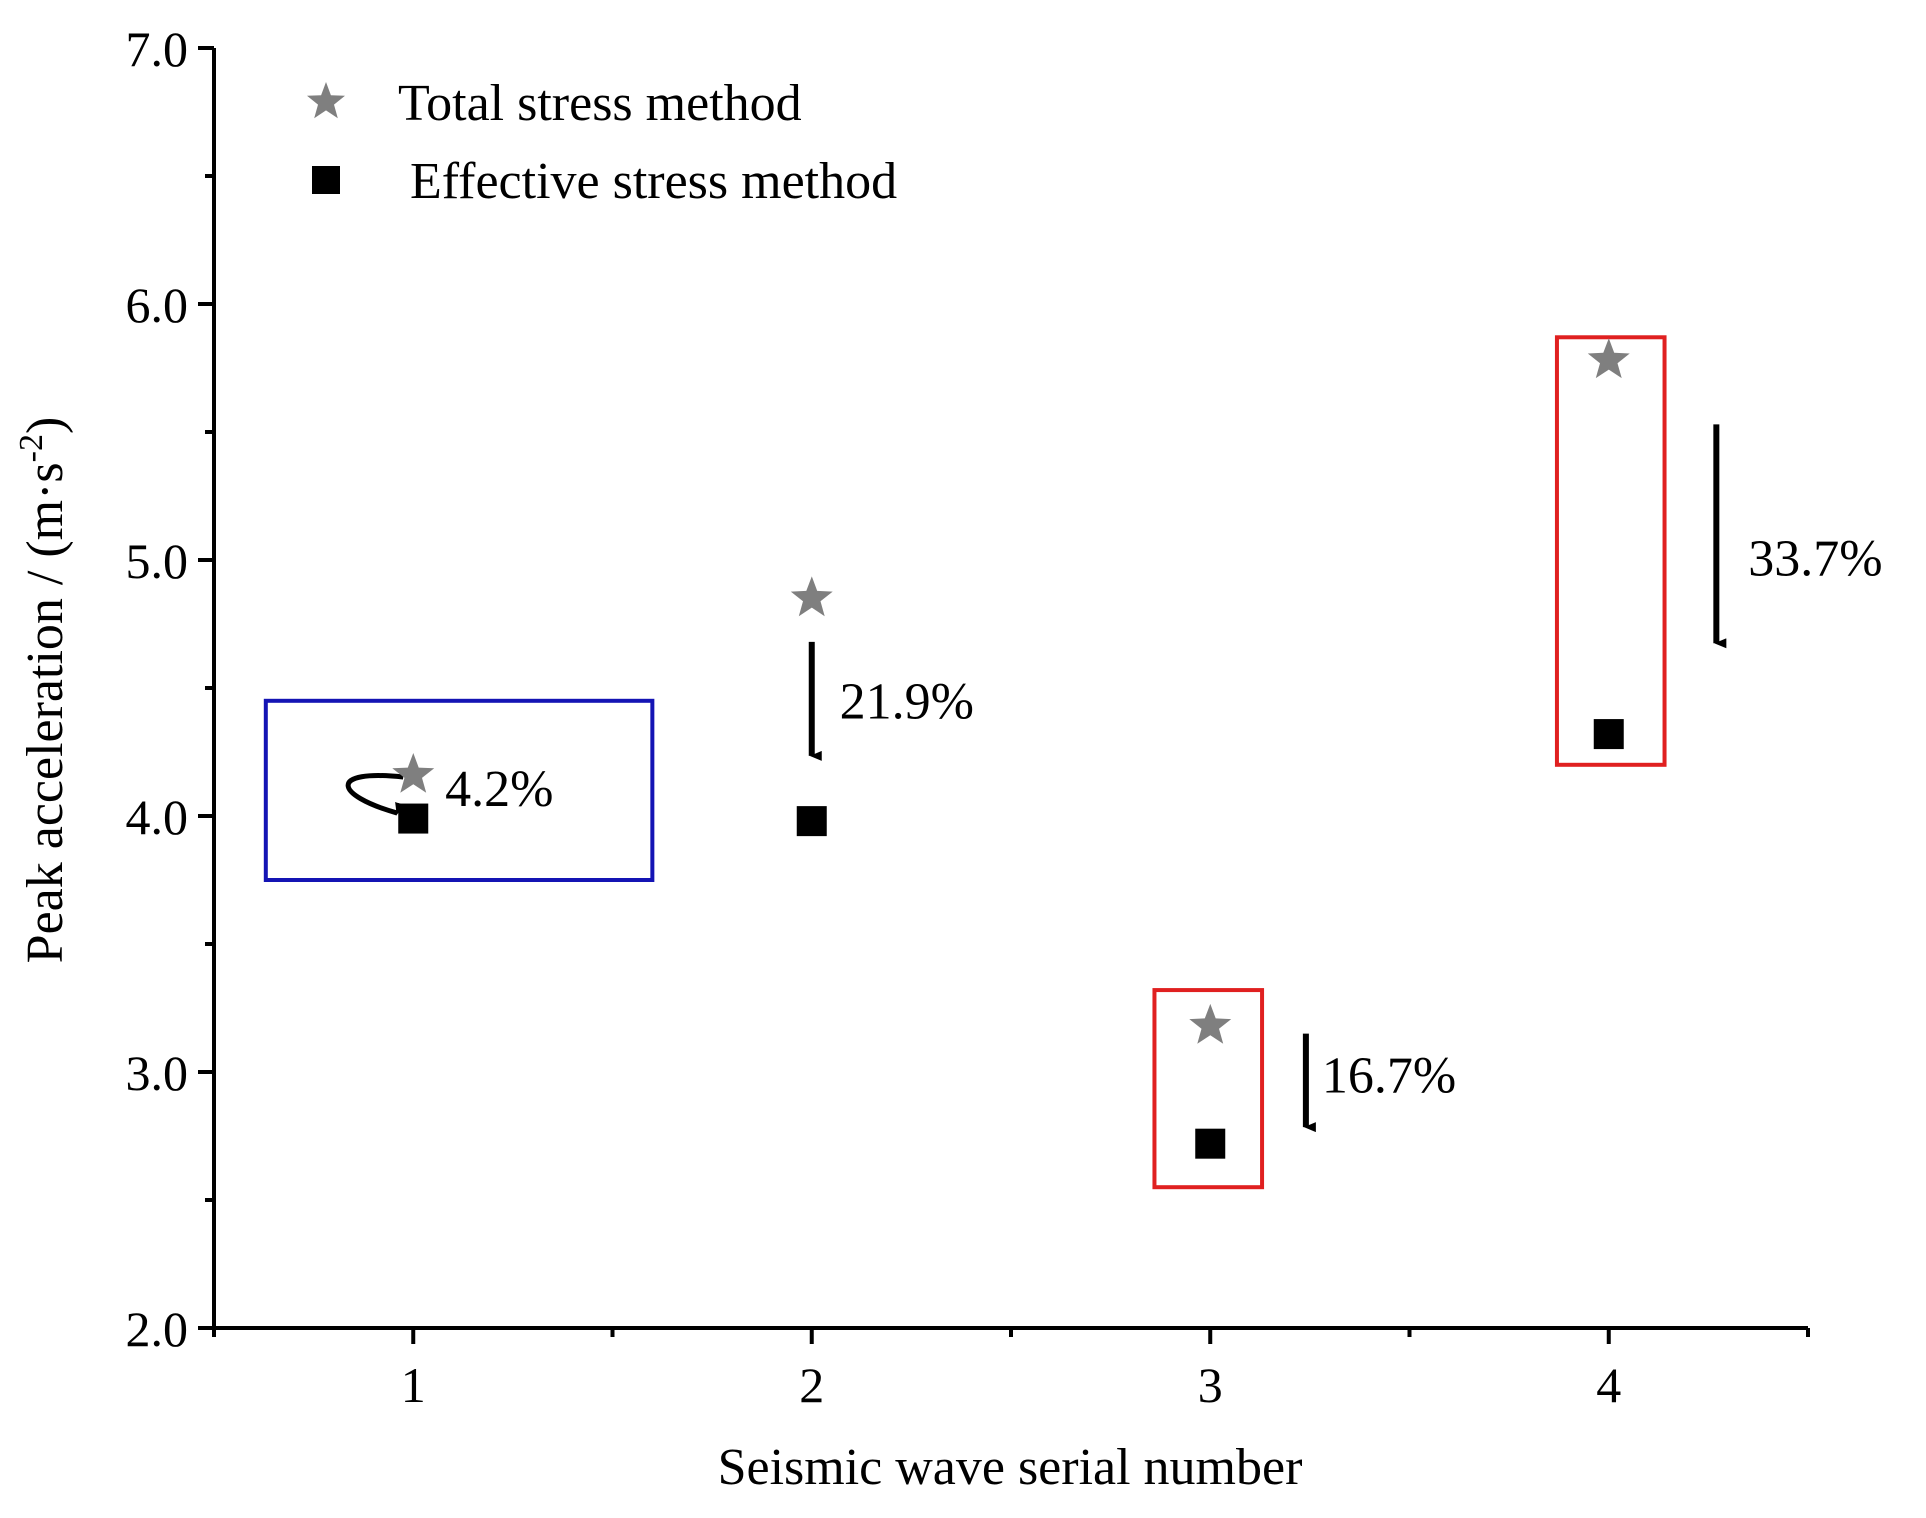 This screenshot has height=1518, width=1926. I want to click on legend-star-icon, so click(326, 100).